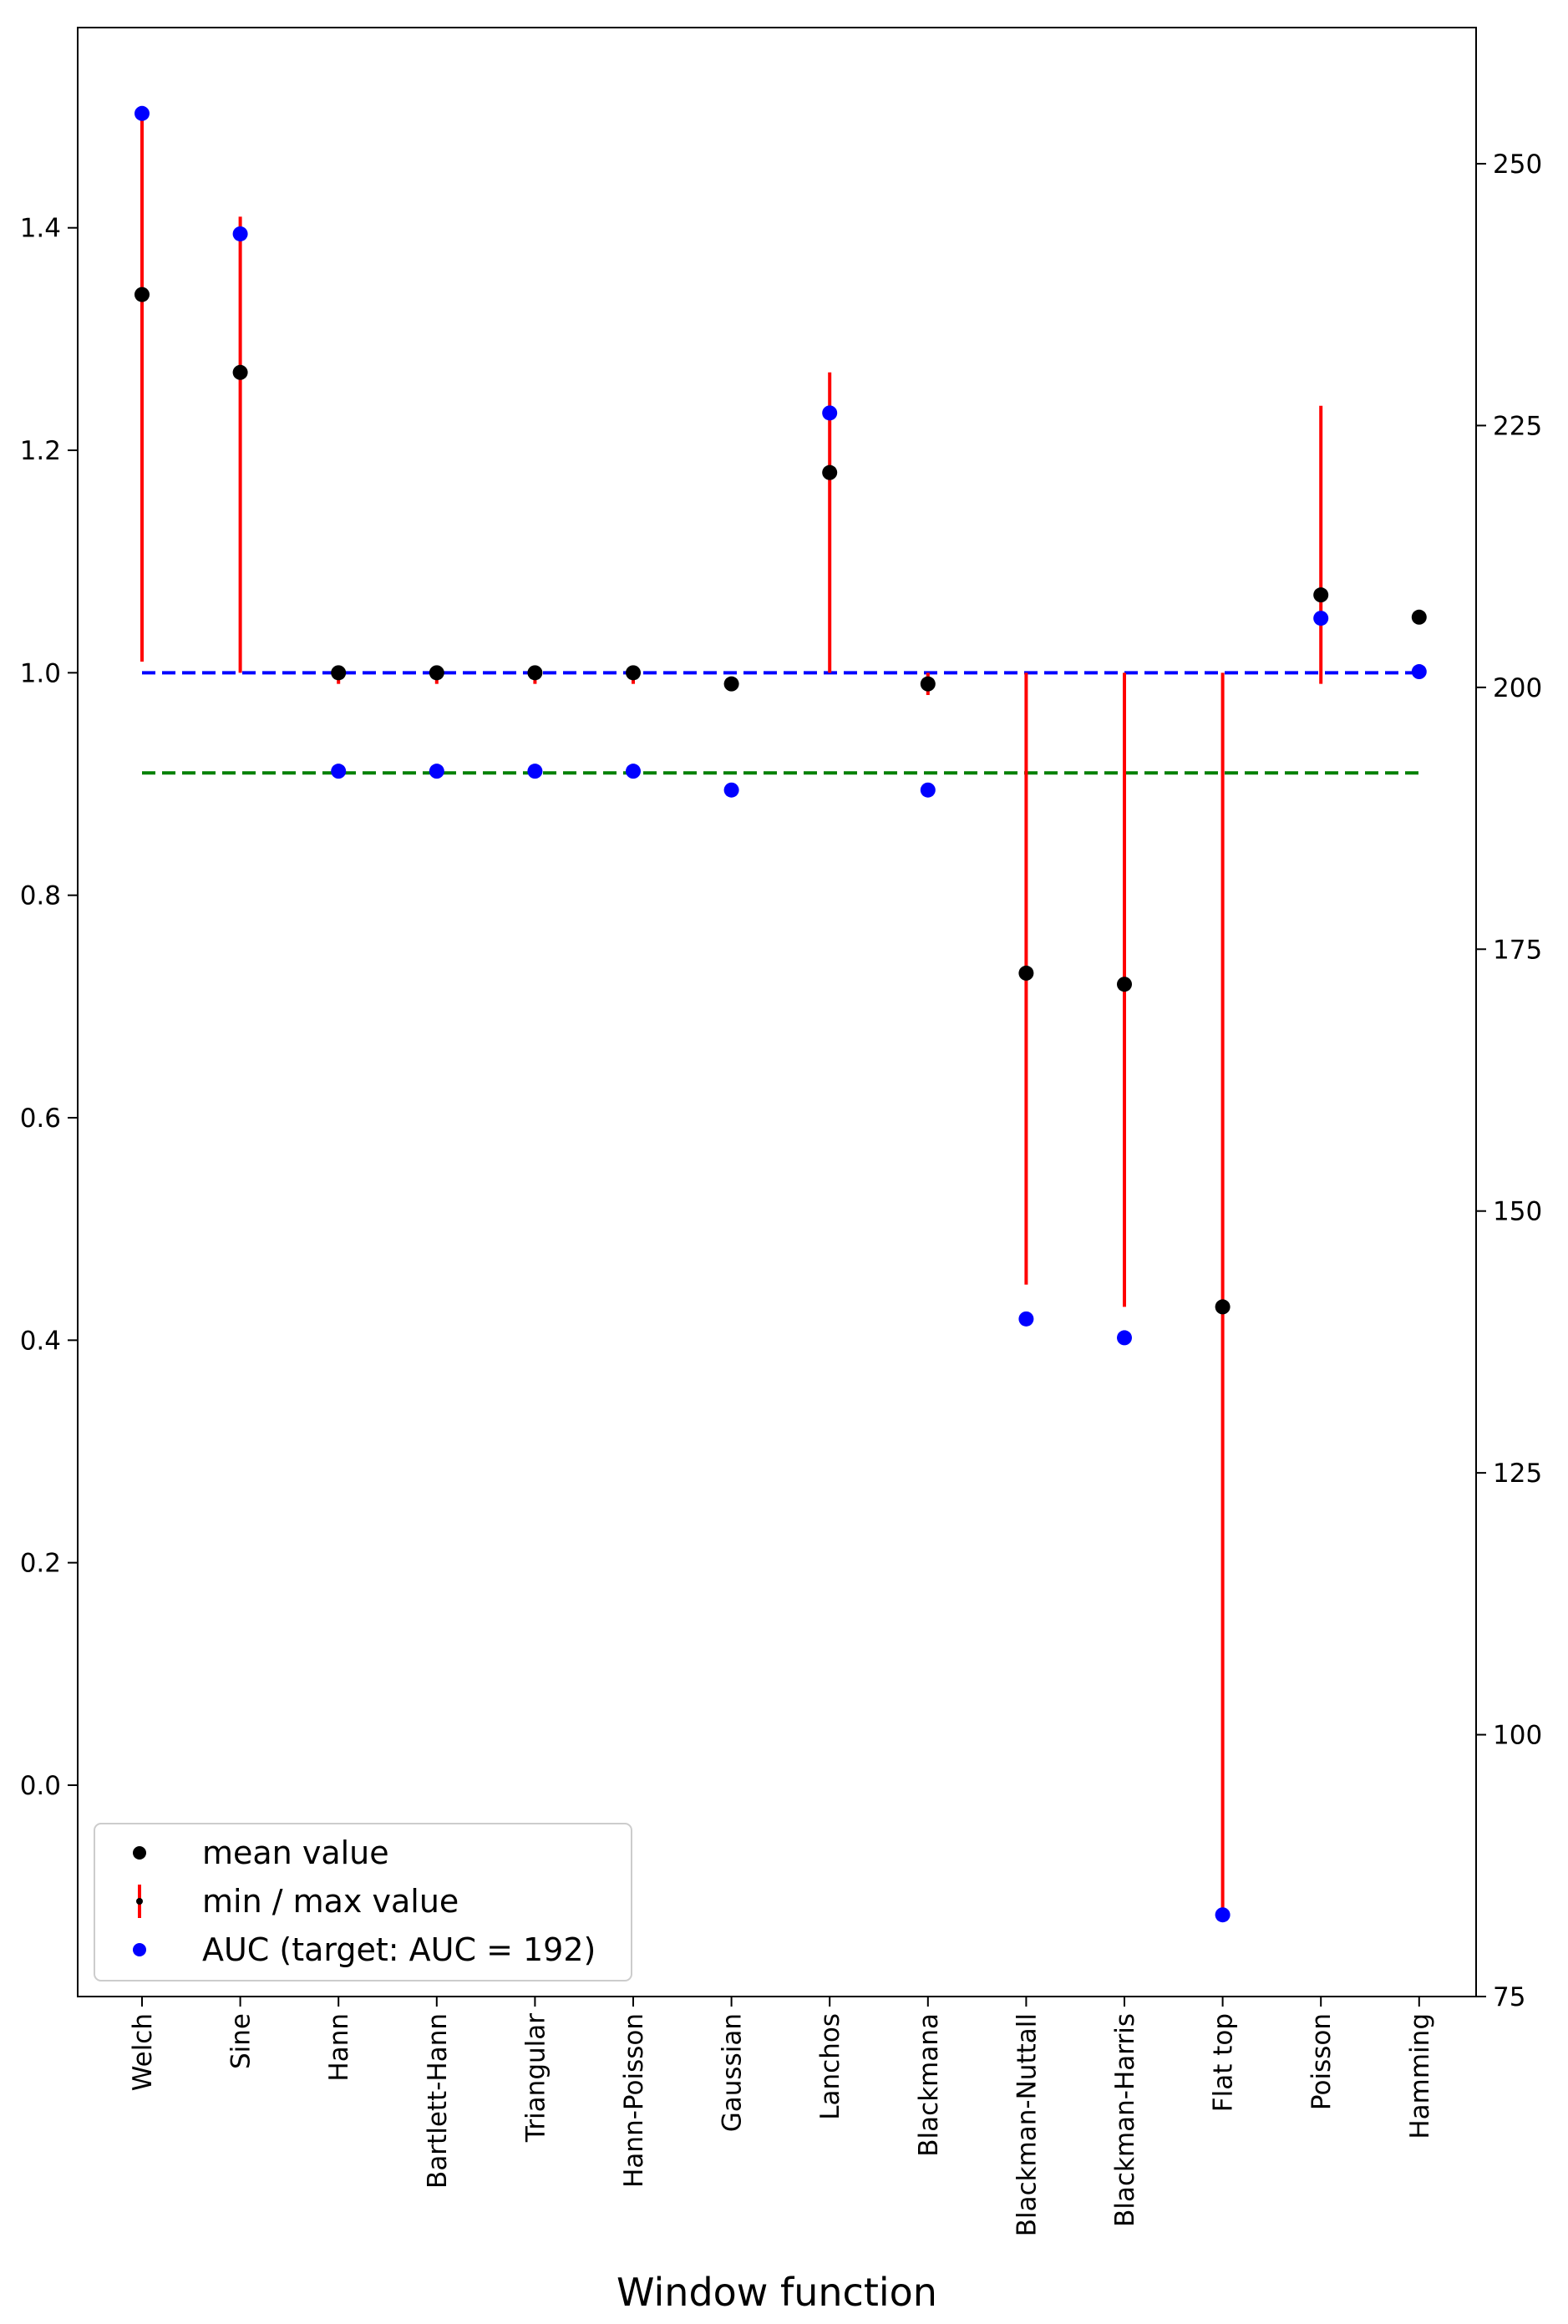 Image resolution: width=1568 pixels, height=2324 pixels. What do you see at coordinates (139, 1901) in the screenshot?
I see `legend-marker-range-dot` at bounding box center [139, 1901].